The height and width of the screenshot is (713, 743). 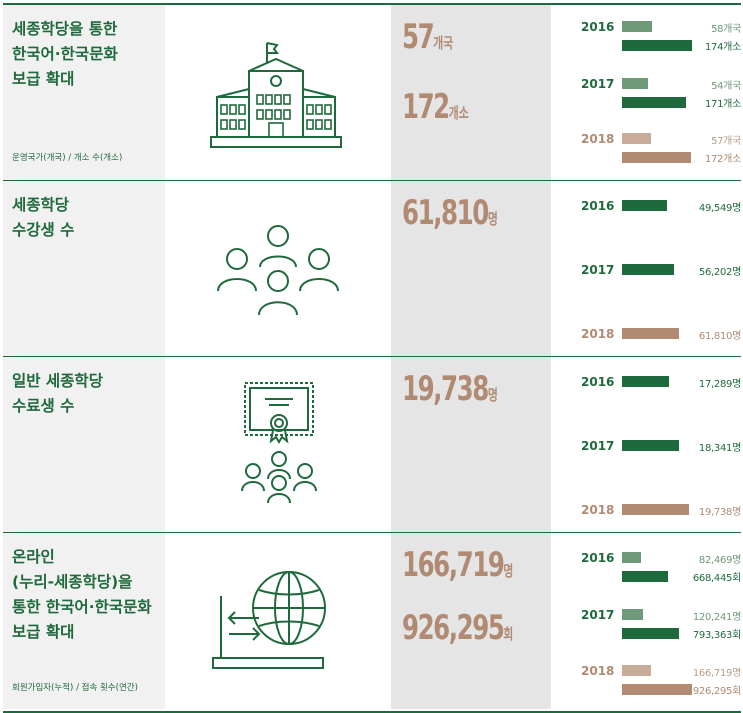 I want to click on row-title: 세종학당을 통한 한국어·한국문화 보급 확대, so click(x=65, y=54).